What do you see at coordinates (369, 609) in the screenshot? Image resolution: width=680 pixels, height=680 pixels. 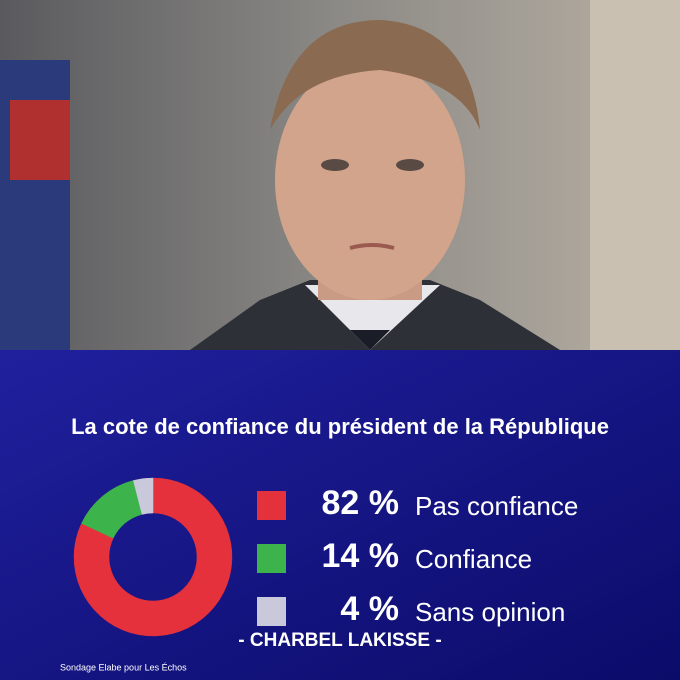 I see `value-label: 4 %` at bounding box center [369, 609].